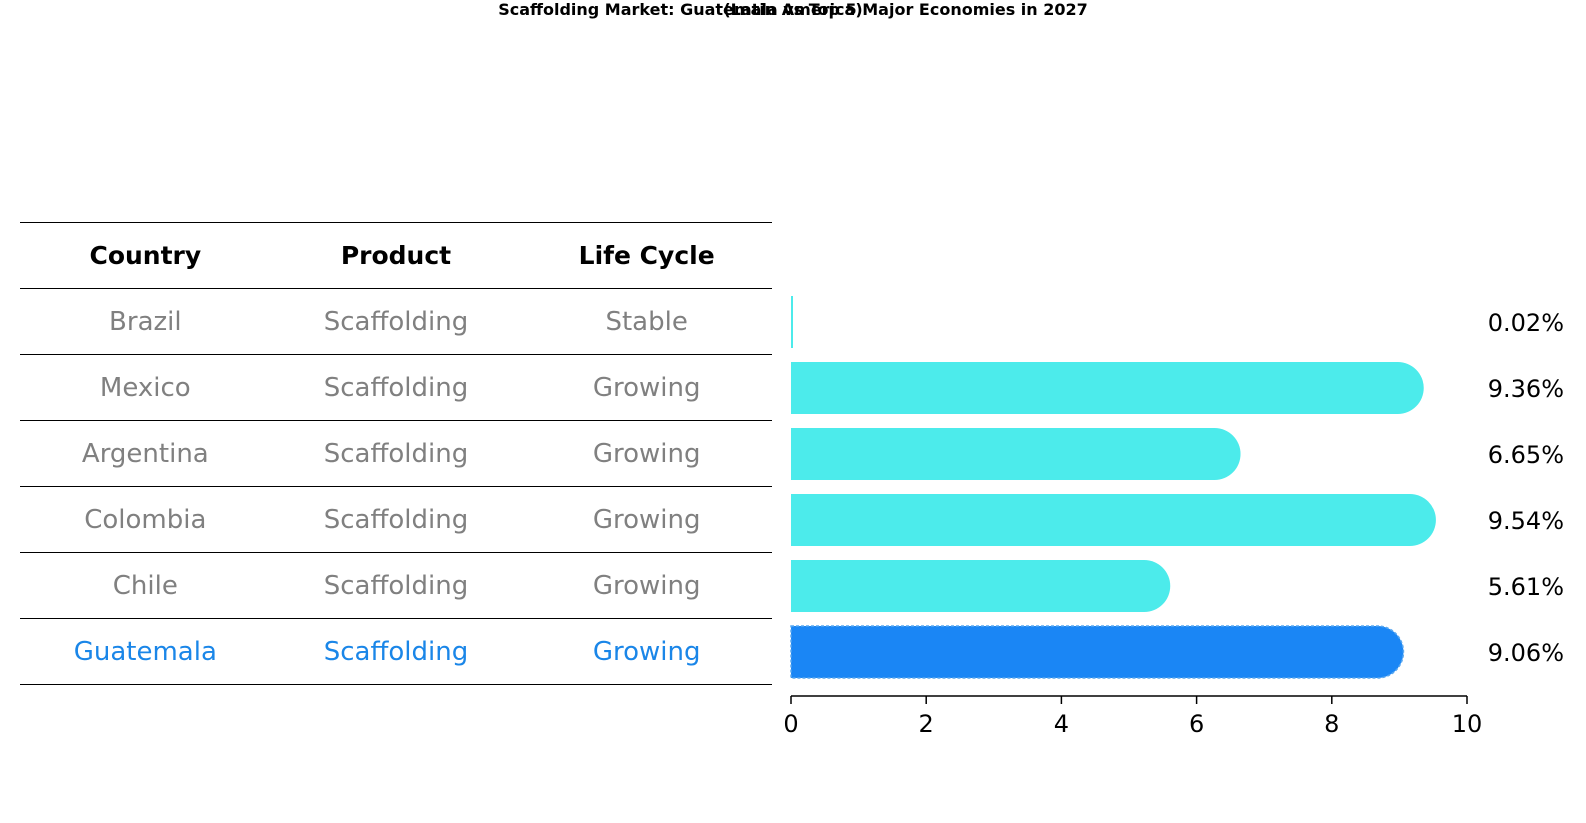 This screenshot has height=823, width=1586. I want to click on bar-guatemala, so click(1097, 652).